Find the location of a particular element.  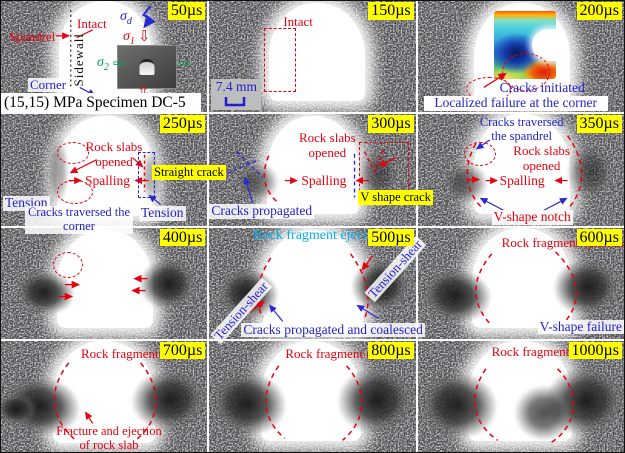

label-corner: Corner is located at coordinates (48, 85).